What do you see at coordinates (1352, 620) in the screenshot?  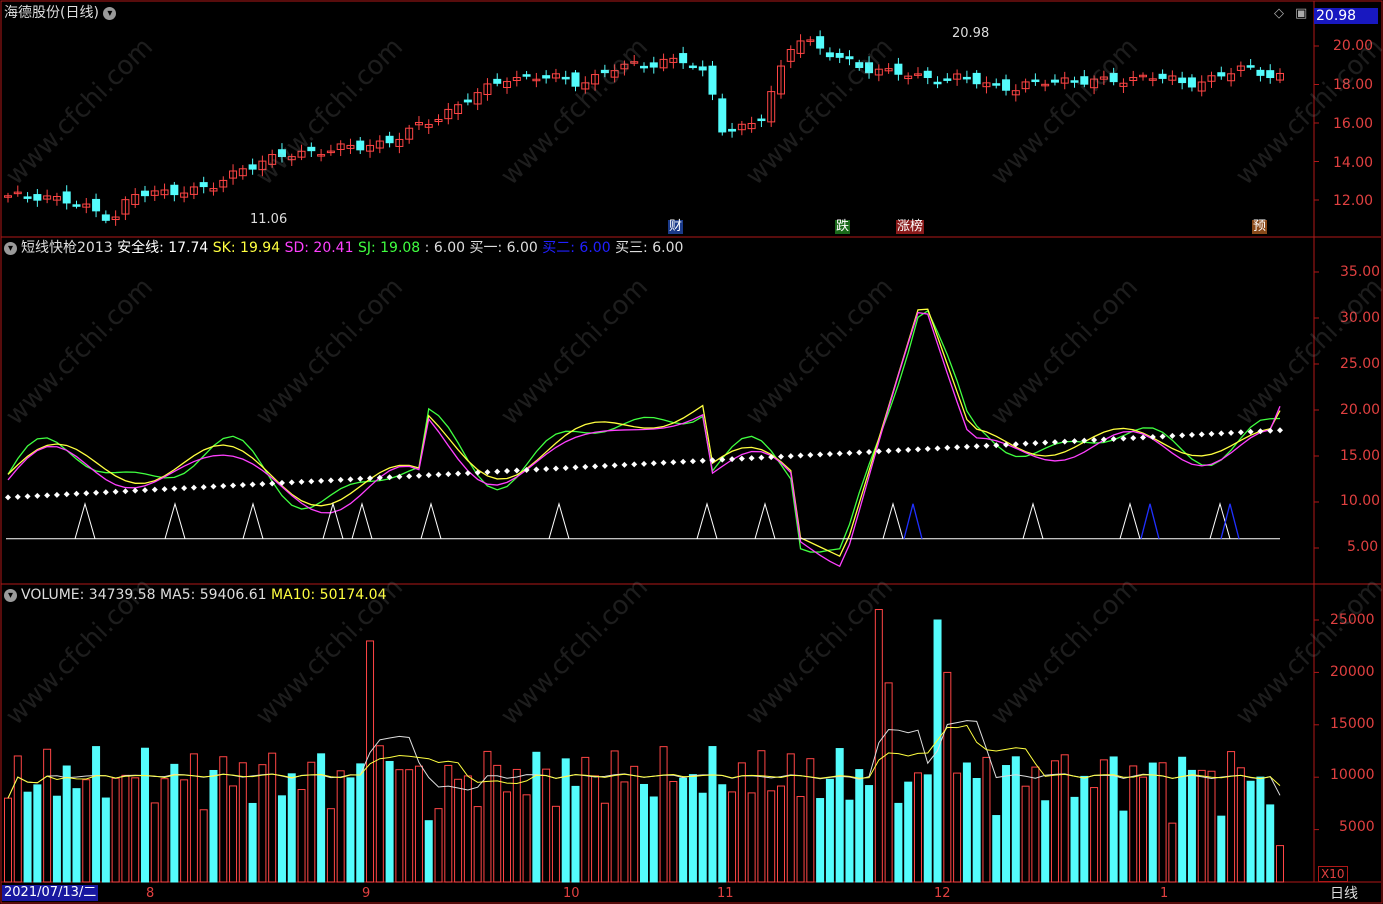 I see `volume-tick: 25000` at bounding box center [1352, 620].